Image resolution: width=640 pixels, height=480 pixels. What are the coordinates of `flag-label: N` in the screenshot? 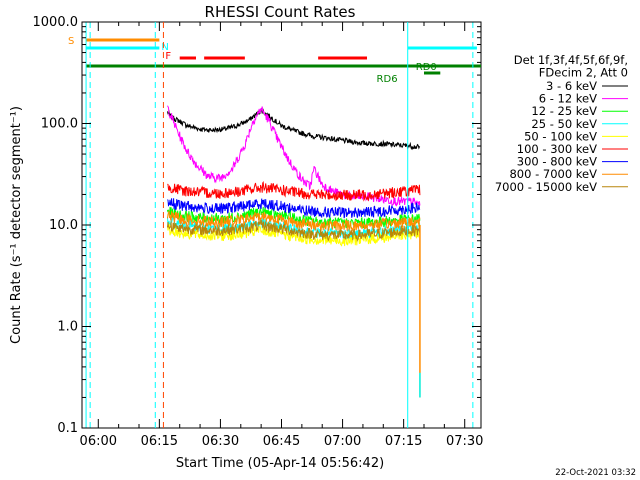 It's located at (164, 47).